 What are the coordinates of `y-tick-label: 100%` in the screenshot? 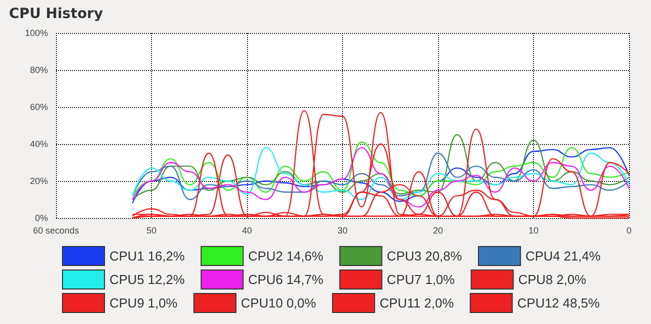 It's located at (36, 33).